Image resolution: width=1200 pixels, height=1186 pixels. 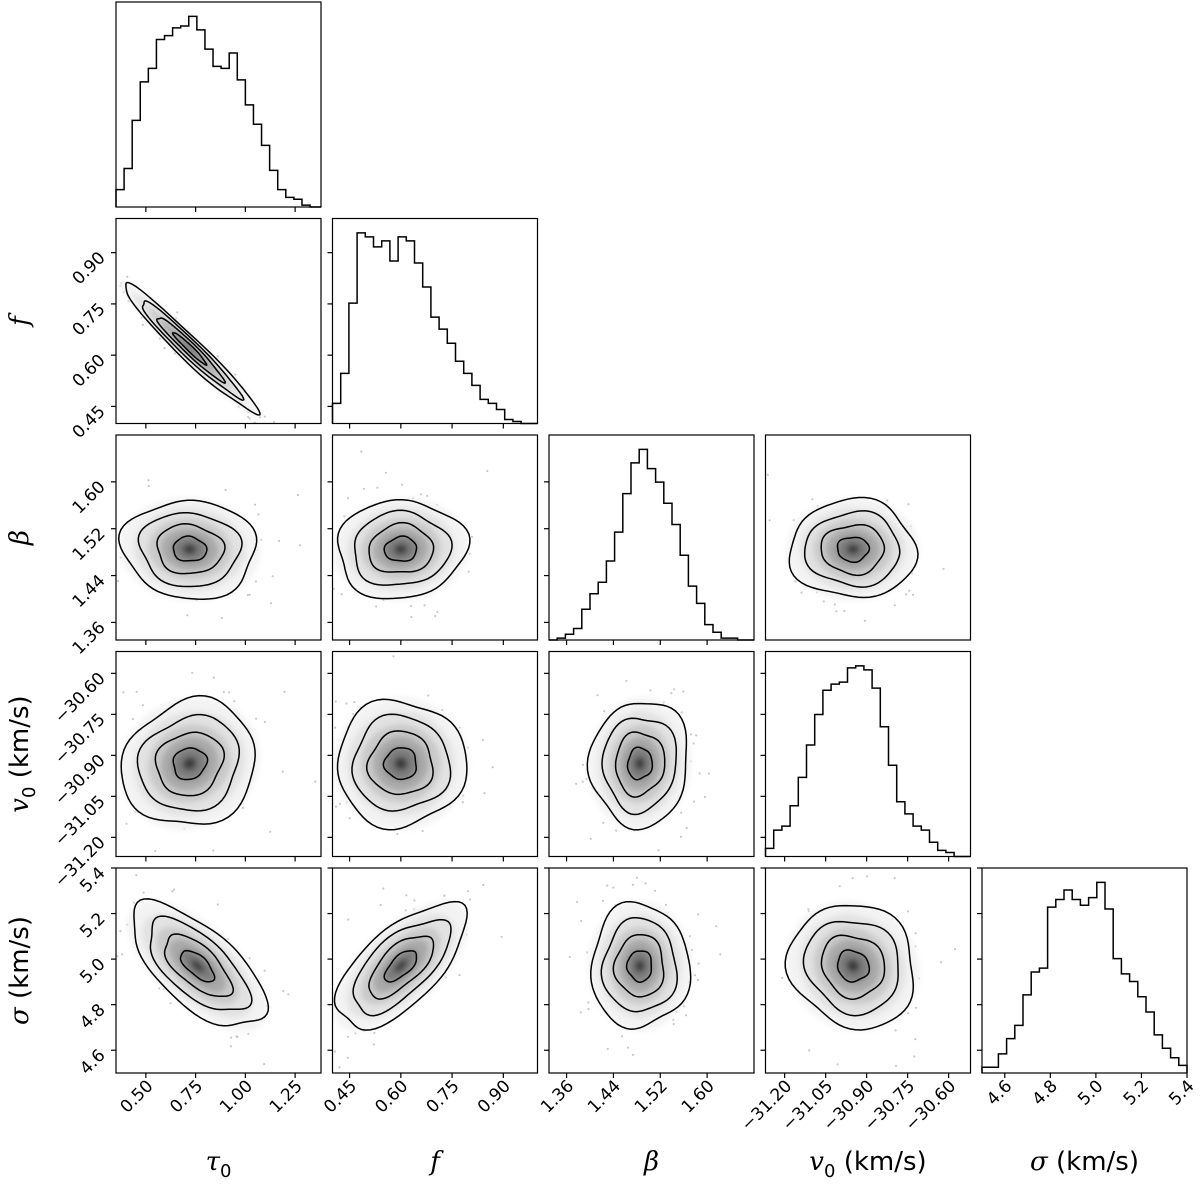 What do you see at coordinates (236, 1096) in the screenshot?
I see `x-tick-label-tau0: 1.00` at bounding box center [236, 1096].